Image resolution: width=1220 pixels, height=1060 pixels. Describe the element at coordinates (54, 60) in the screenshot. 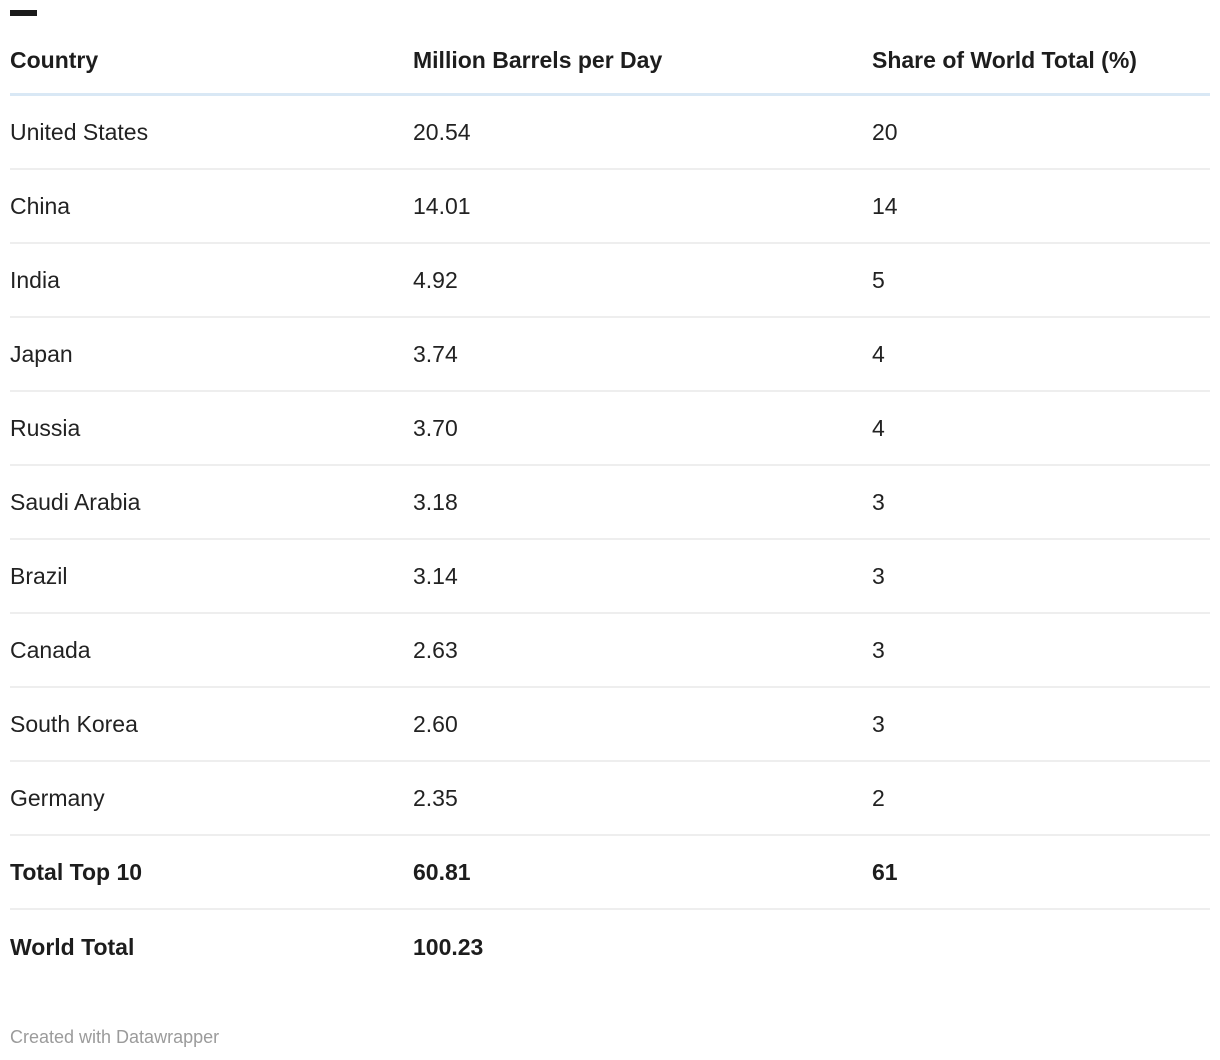

I see `column-header-country: Country` at that location.